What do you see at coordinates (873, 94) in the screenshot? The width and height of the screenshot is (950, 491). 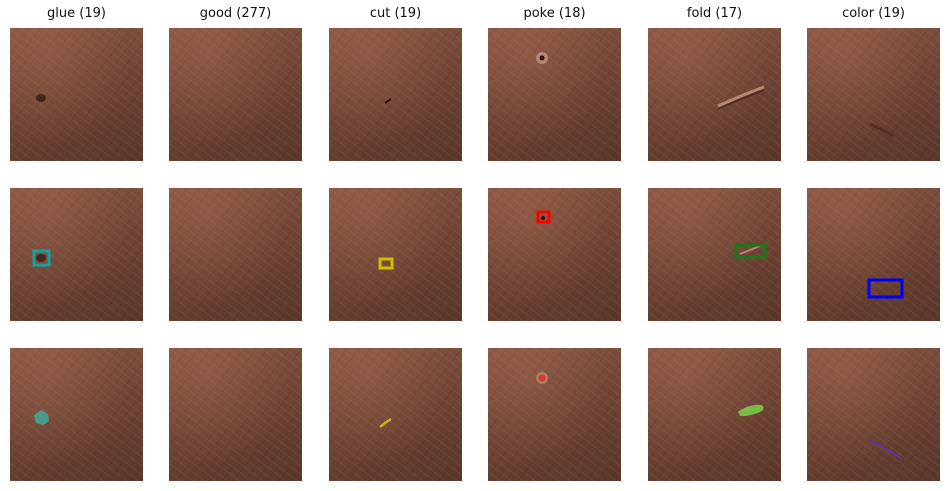 I see `image-color-original` at bounding box center [873, 94].